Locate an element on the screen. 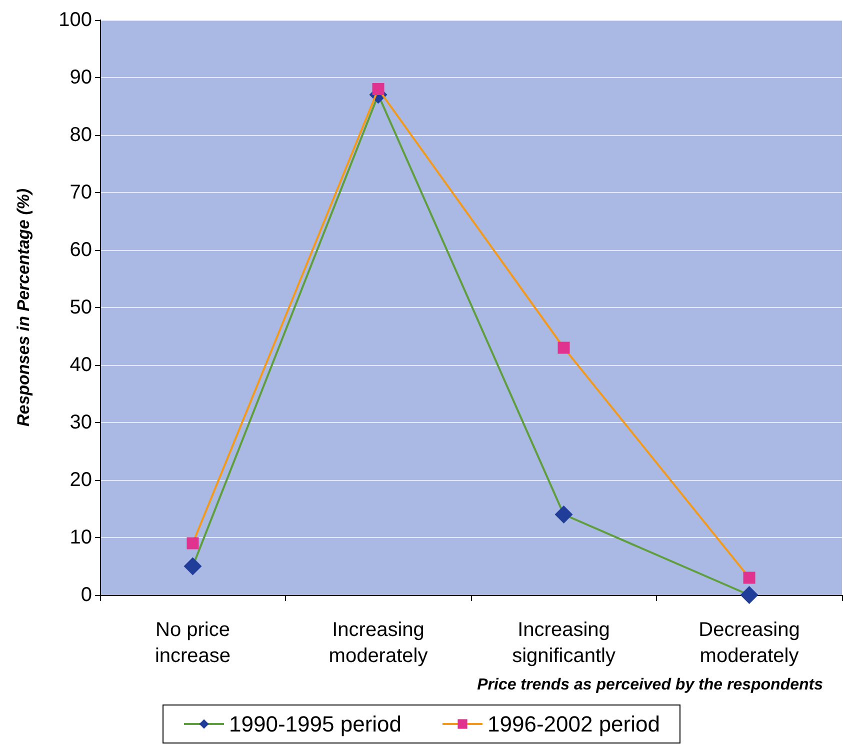 This screenshot has height=747, width=843. x-tick-label: Decreasing moderately is located at coordinates (749, 643).